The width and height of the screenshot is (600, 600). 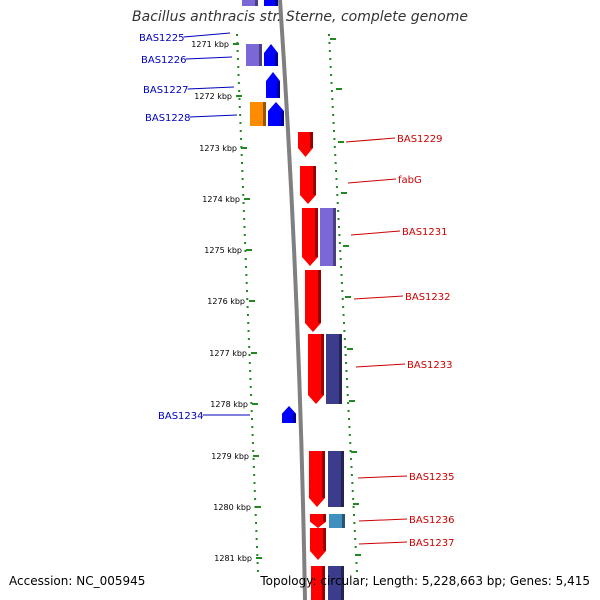 What do you see at coordinates (334, 237) in the screenshot?
I see `cog-bas1231-shade` at bounding box center [334, 237].